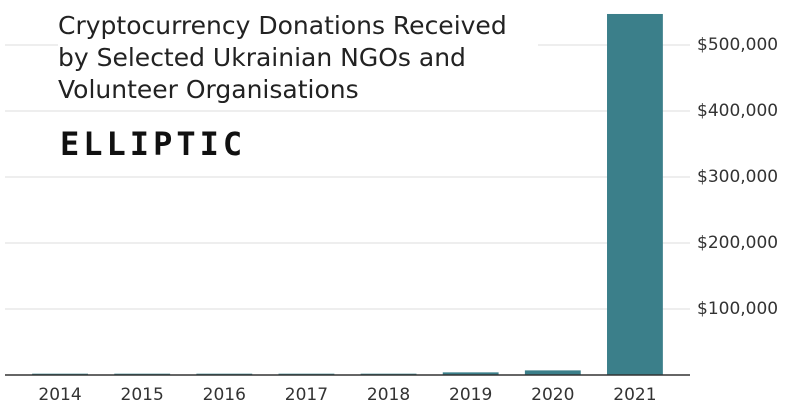 This screenshot has height=411, width=800. What do you see at coordinates (59, 395) in the screenshot?
I see `x-tick-label: 2014` at bounding box center [59, 395].